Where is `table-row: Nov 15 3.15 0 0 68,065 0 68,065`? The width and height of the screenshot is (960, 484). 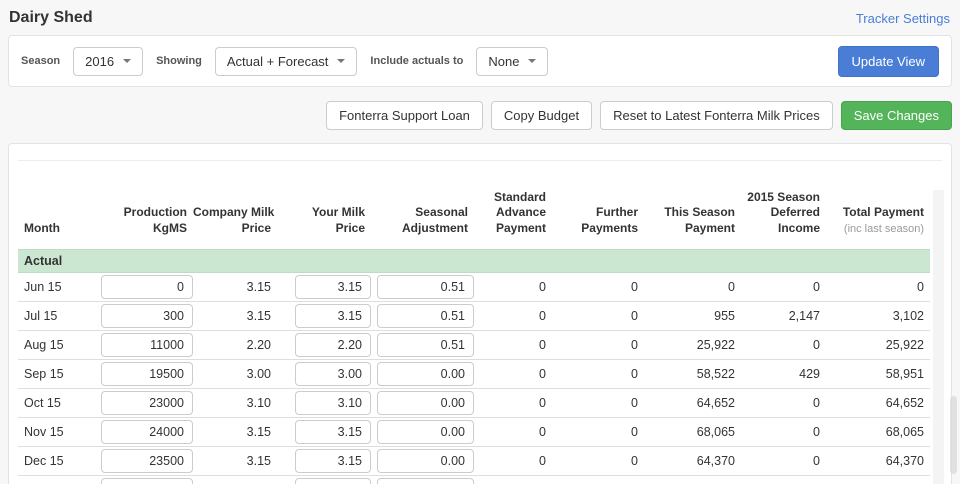
table-row: Nov 15 3.15 0 0 68,065 0 68,065 is located at coordinates (474, 432).